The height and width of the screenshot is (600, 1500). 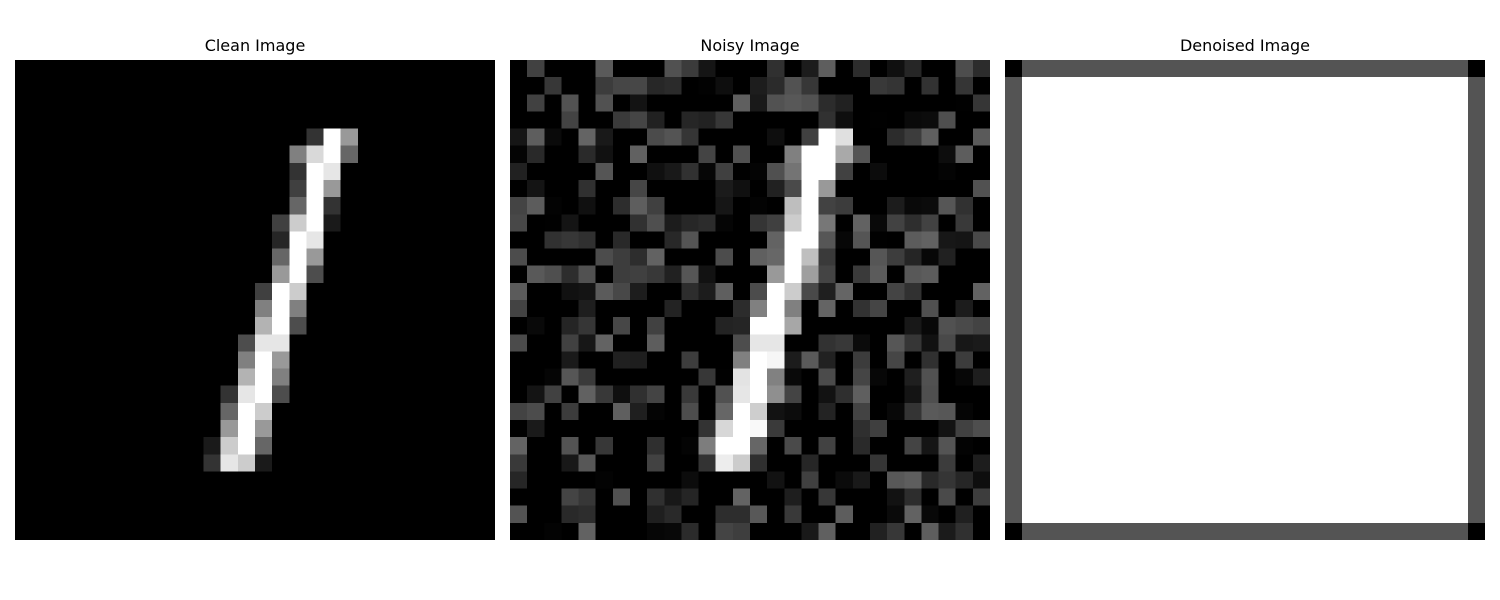 I want to click on clean-image-title: Clean Image, so click(x=255, y=45).